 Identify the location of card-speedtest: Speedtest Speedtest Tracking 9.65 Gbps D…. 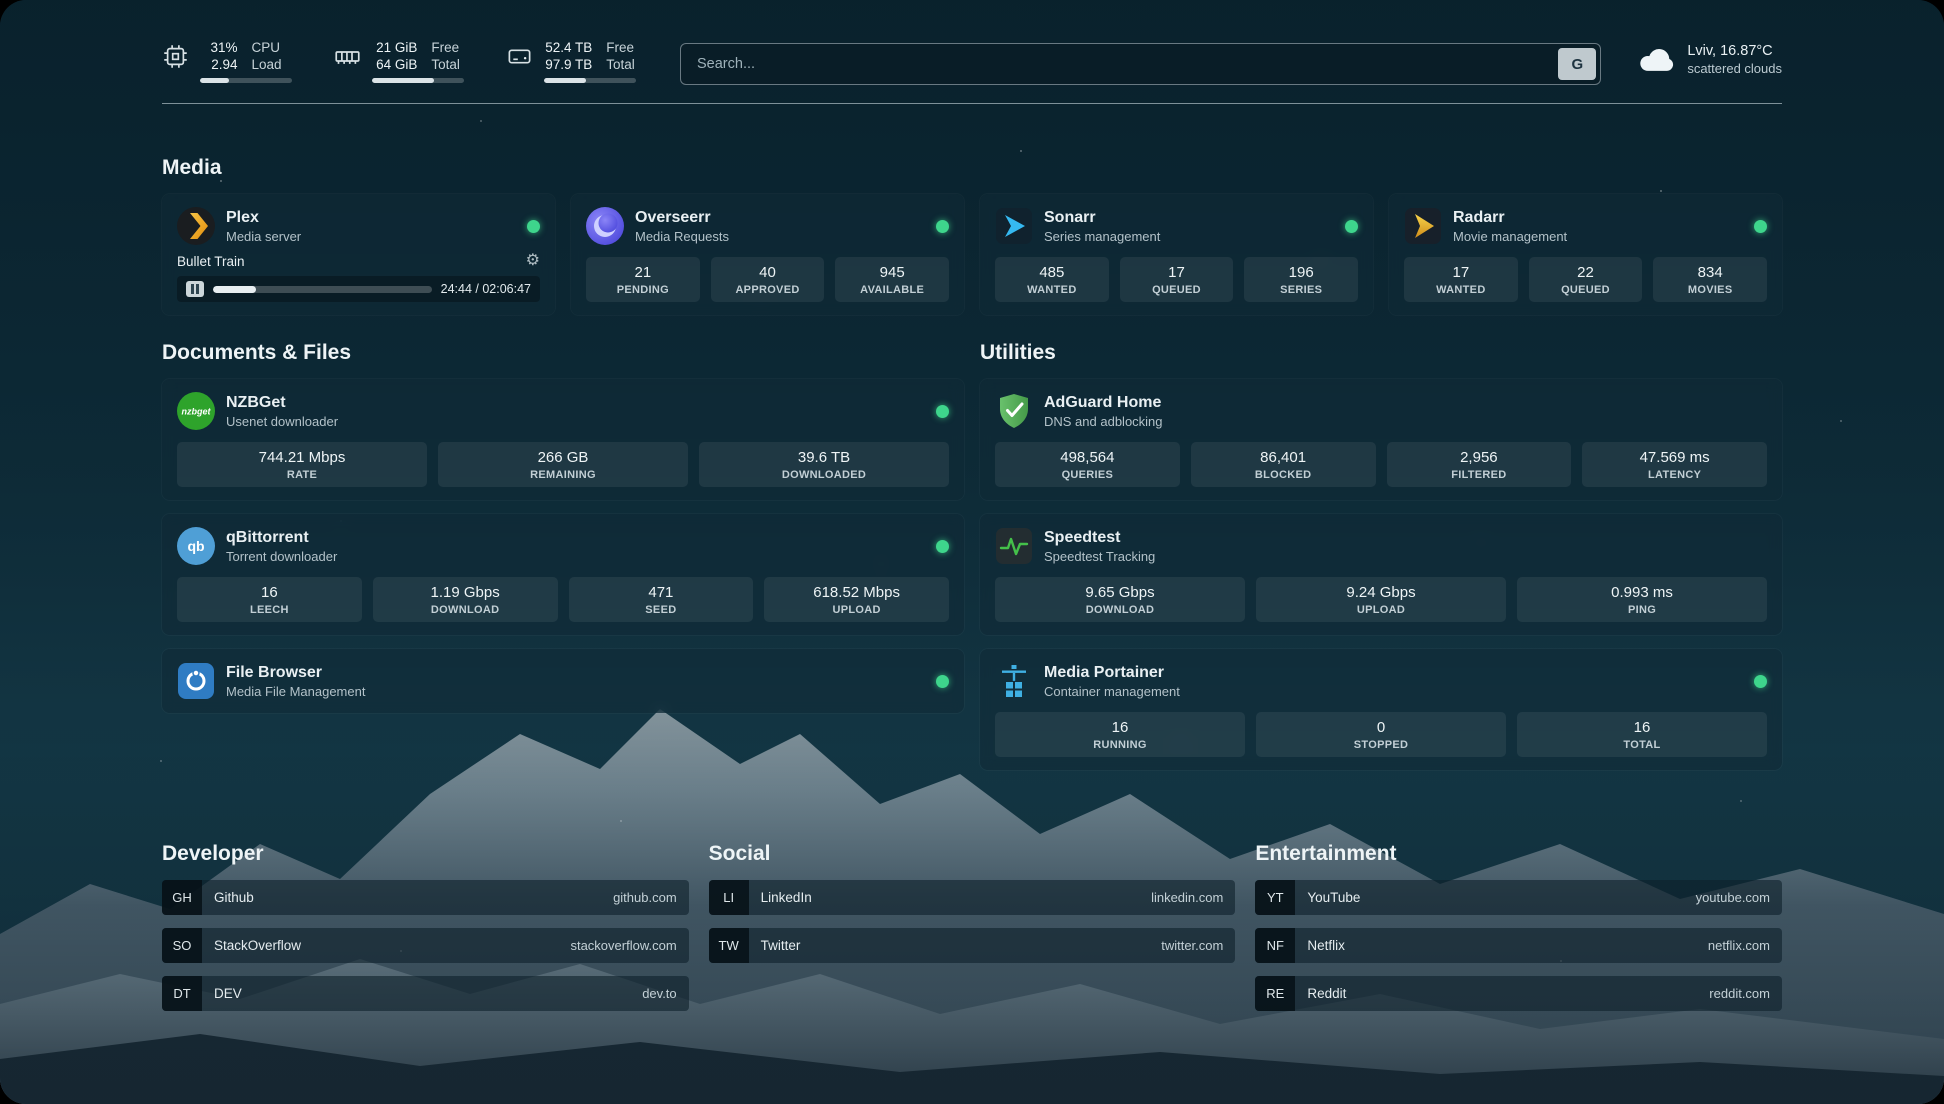
(1381, 574).